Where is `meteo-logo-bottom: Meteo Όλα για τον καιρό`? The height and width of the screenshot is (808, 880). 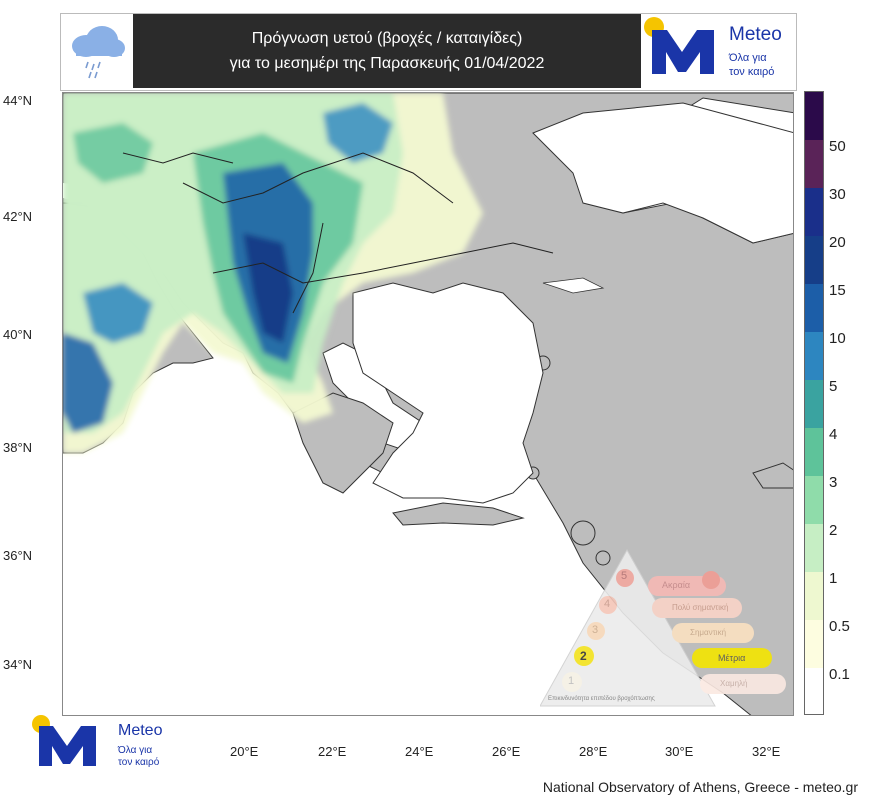 meteo-logo-bottom: Meteo Όλα για τον καιρό is located at coordinates (105, 742).